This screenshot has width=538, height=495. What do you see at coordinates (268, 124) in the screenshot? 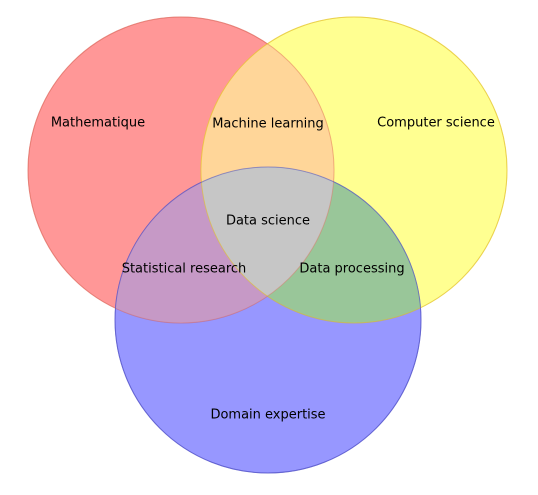
I see `ab-label: Machine learning` at bounding box center [268, 124].